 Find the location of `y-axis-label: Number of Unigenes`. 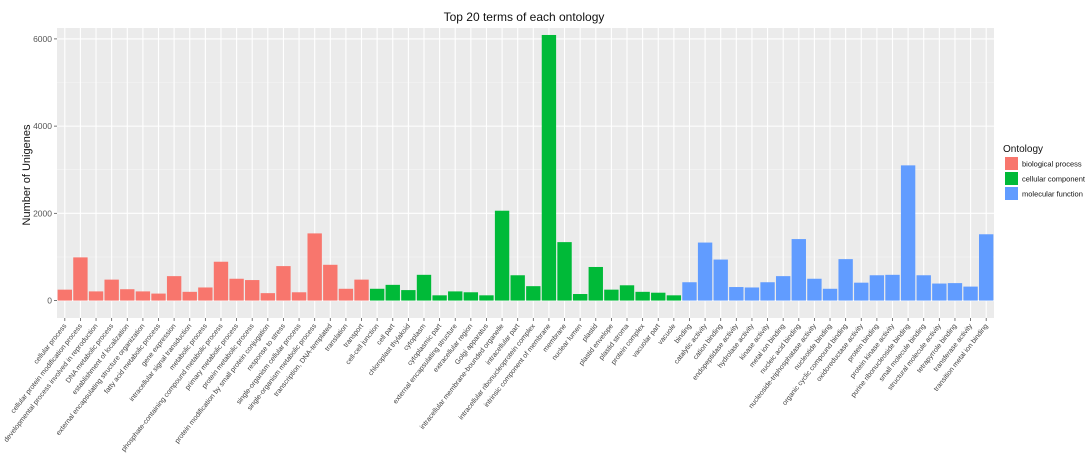

y-axis-label: Number of Unigenes is located at coordinates (27, 174).